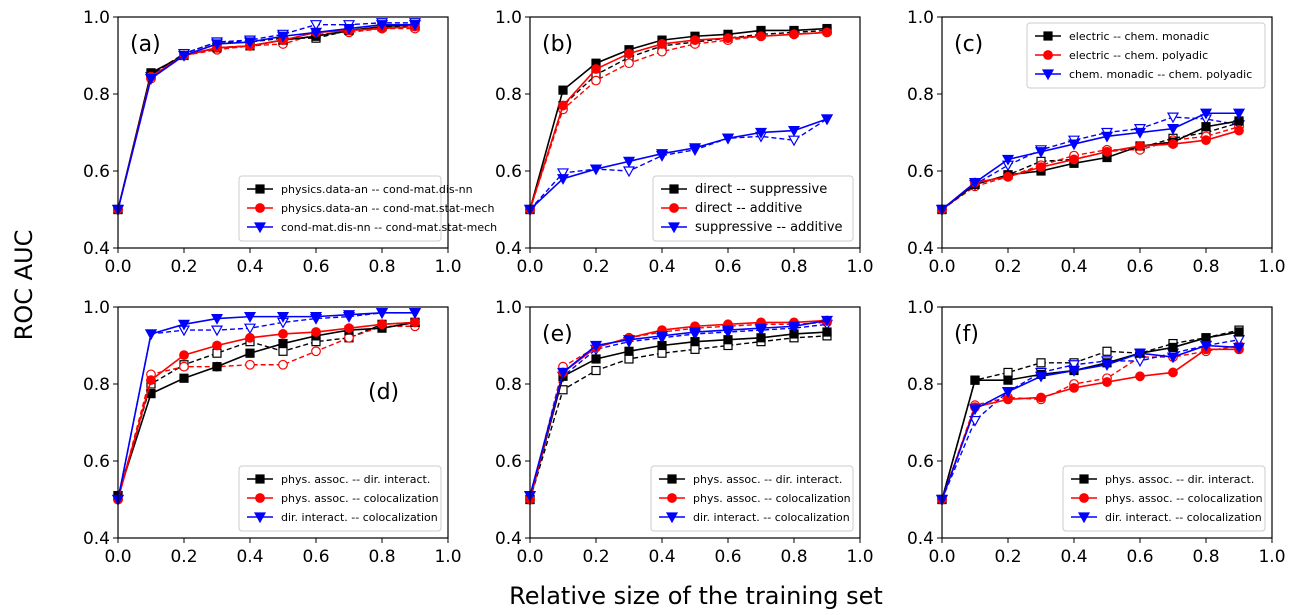  I want to click on legend-label: phys. assoc. -- colocalization, so click(360, 498).